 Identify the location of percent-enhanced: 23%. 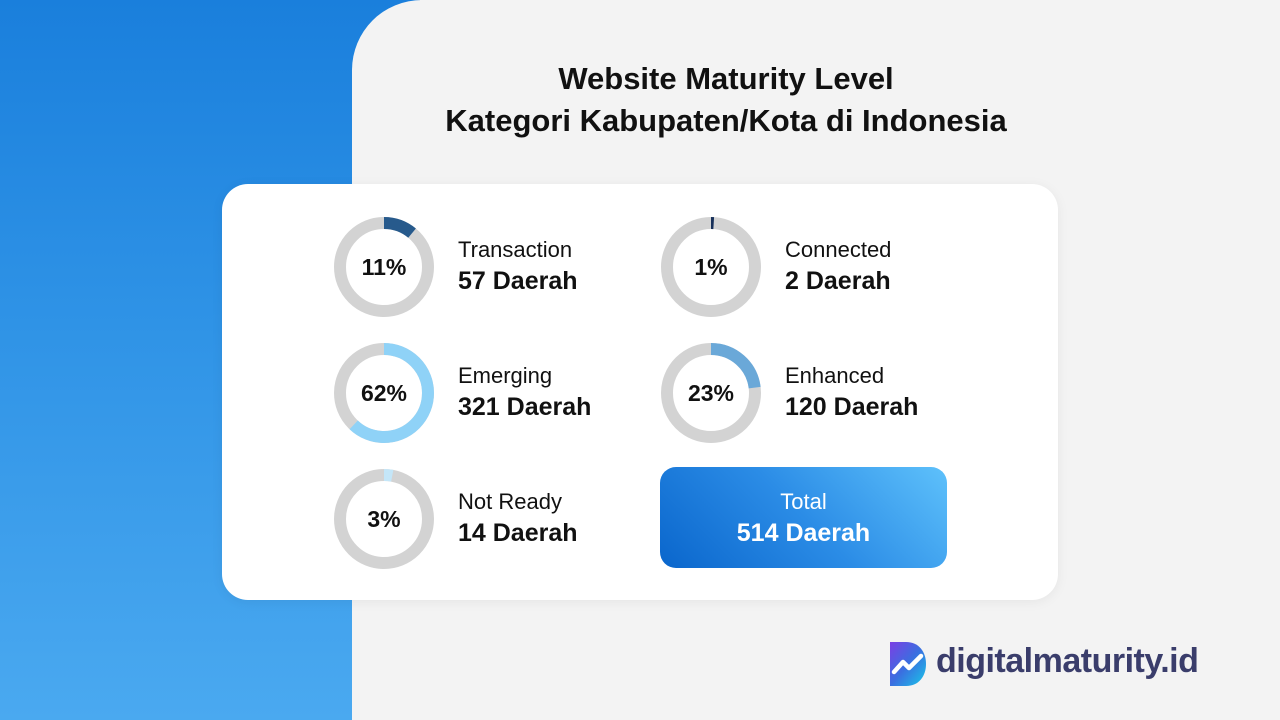
(711, 393).